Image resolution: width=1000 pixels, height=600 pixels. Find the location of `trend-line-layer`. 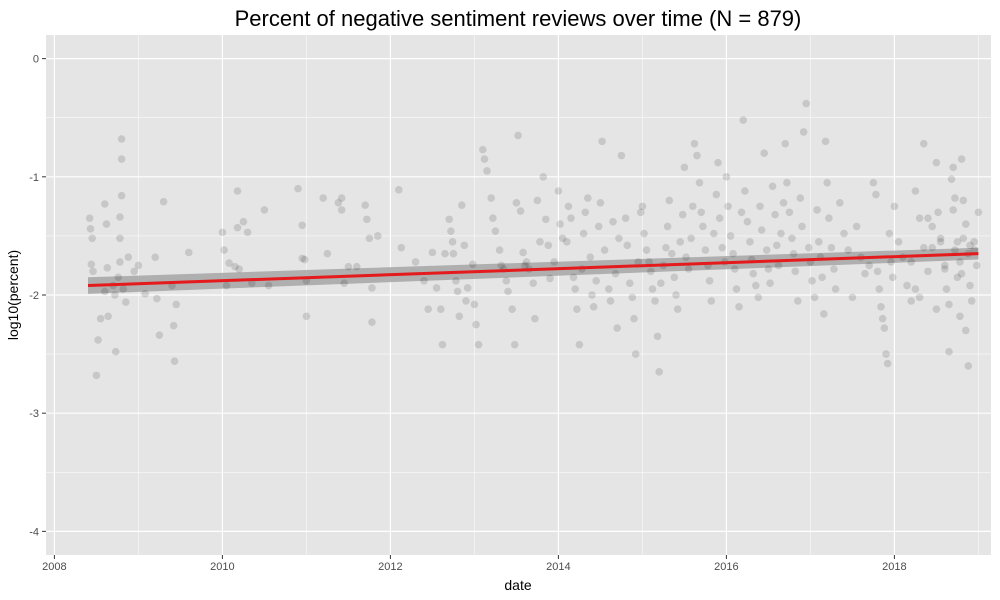

trend-line-layer is located at coordinates (533, 270).